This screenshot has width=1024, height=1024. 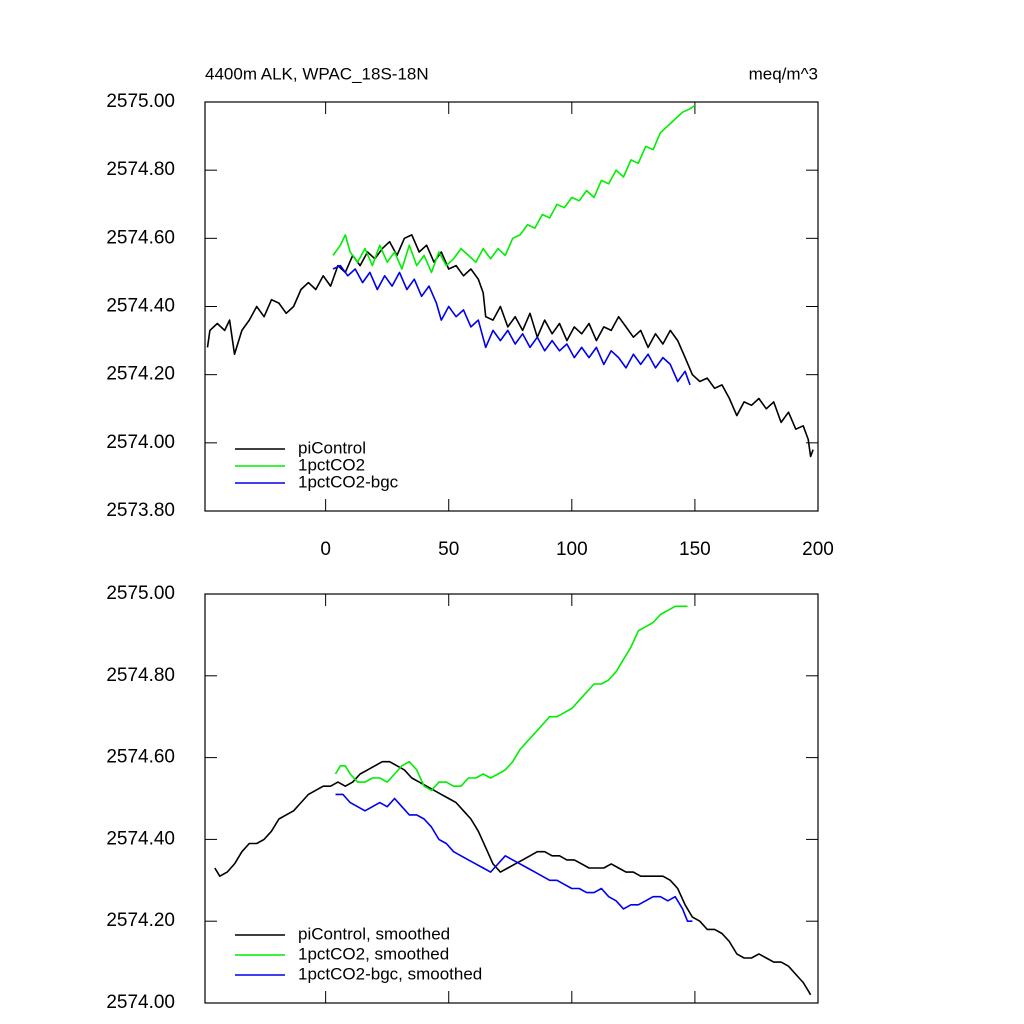 I want to click on legend-label: 1pctCO2-bgc, smoothed, so click(x=390, y=973).